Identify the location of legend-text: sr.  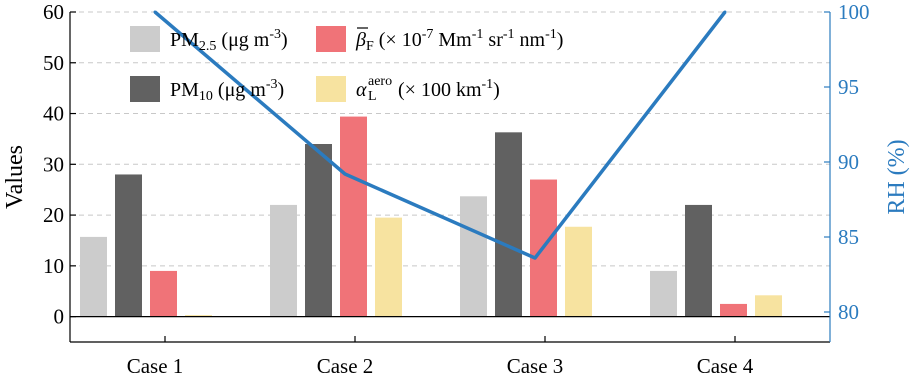
(493, 40).